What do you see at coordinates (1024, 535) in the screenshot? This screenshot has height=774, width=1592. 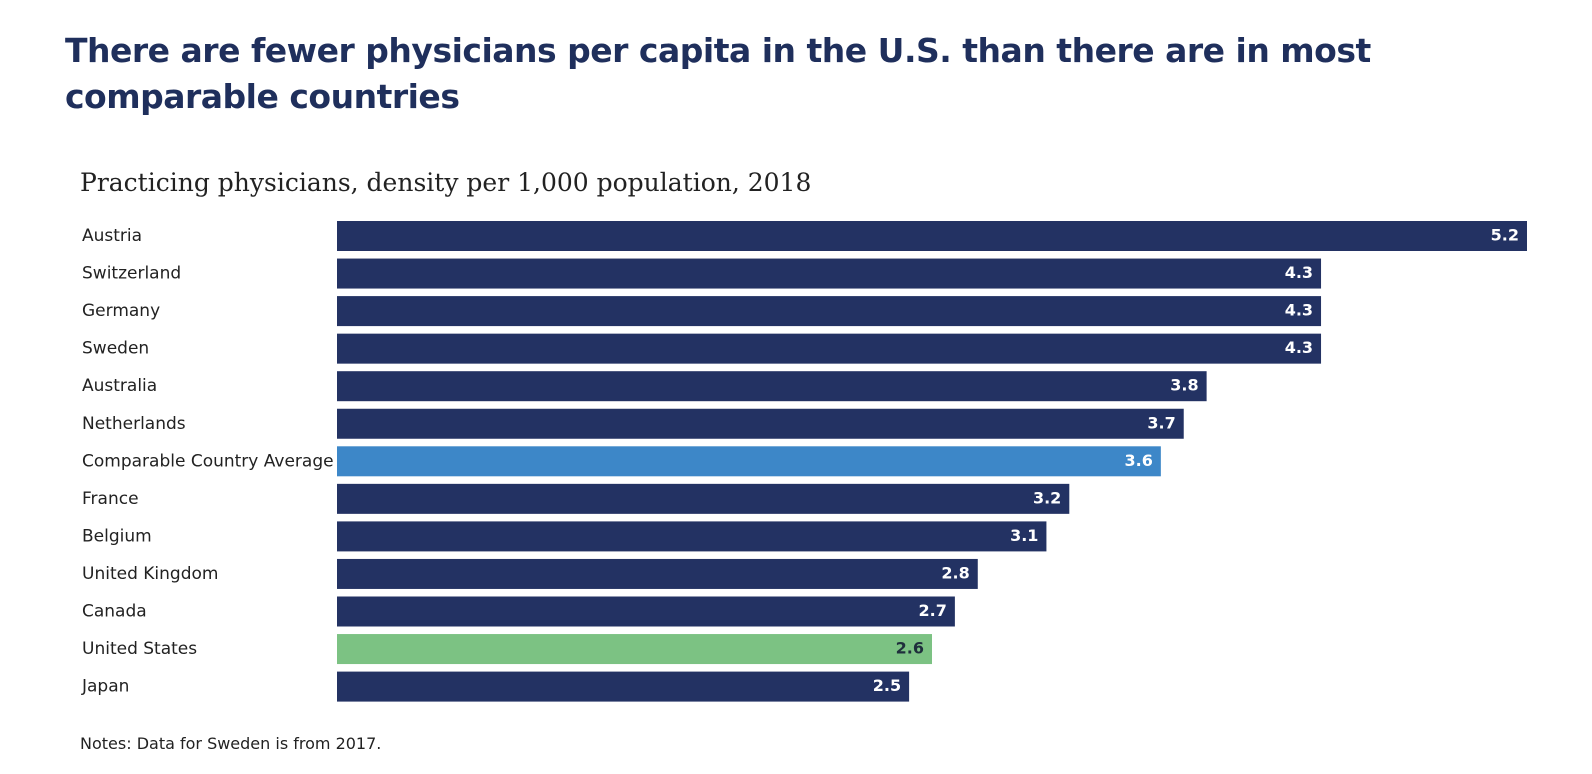 I see `value-label: 3.1` at bounding box center [1024, 535].